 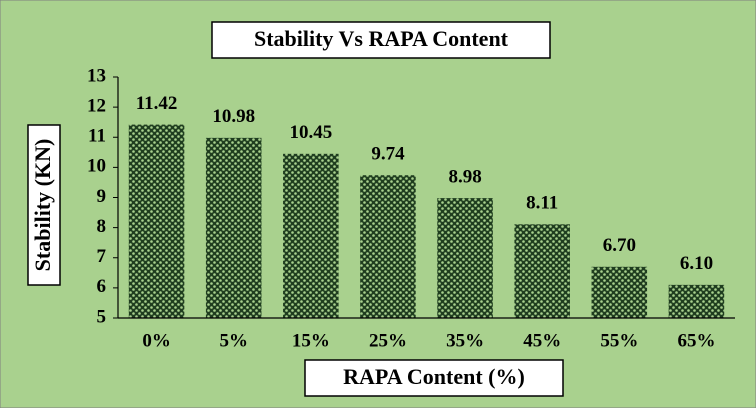 I want to click on title-box, so click(x=381, y=40).